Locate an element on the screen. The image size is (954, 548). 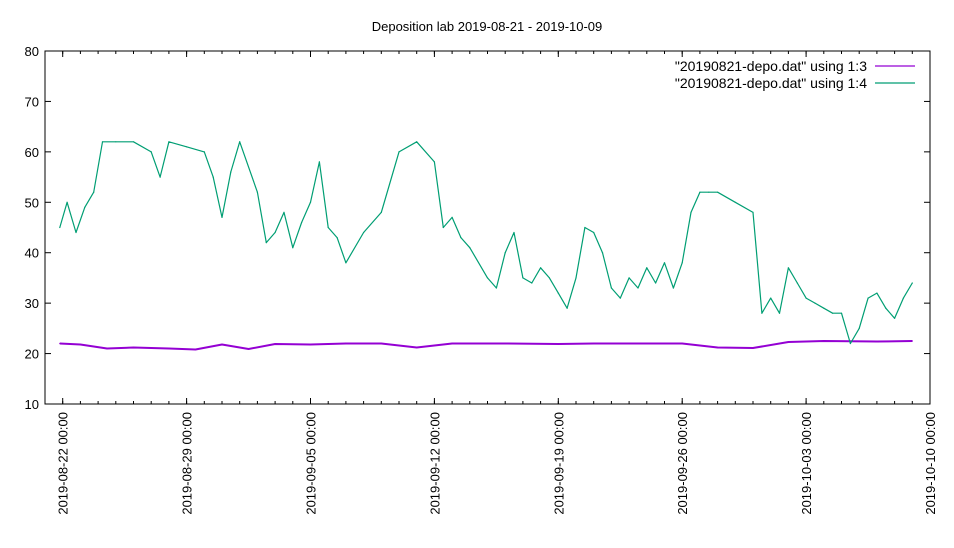
y-tick-label: 60 is located at coordinates (32, 152).